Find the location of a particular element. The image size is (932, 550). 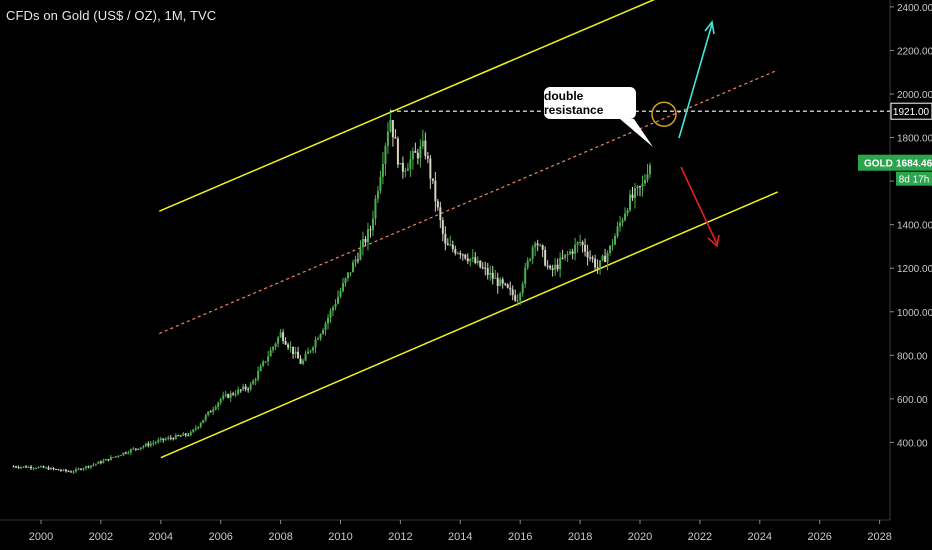

x-tick-label: 2004 is located at coordinates (161, 537).